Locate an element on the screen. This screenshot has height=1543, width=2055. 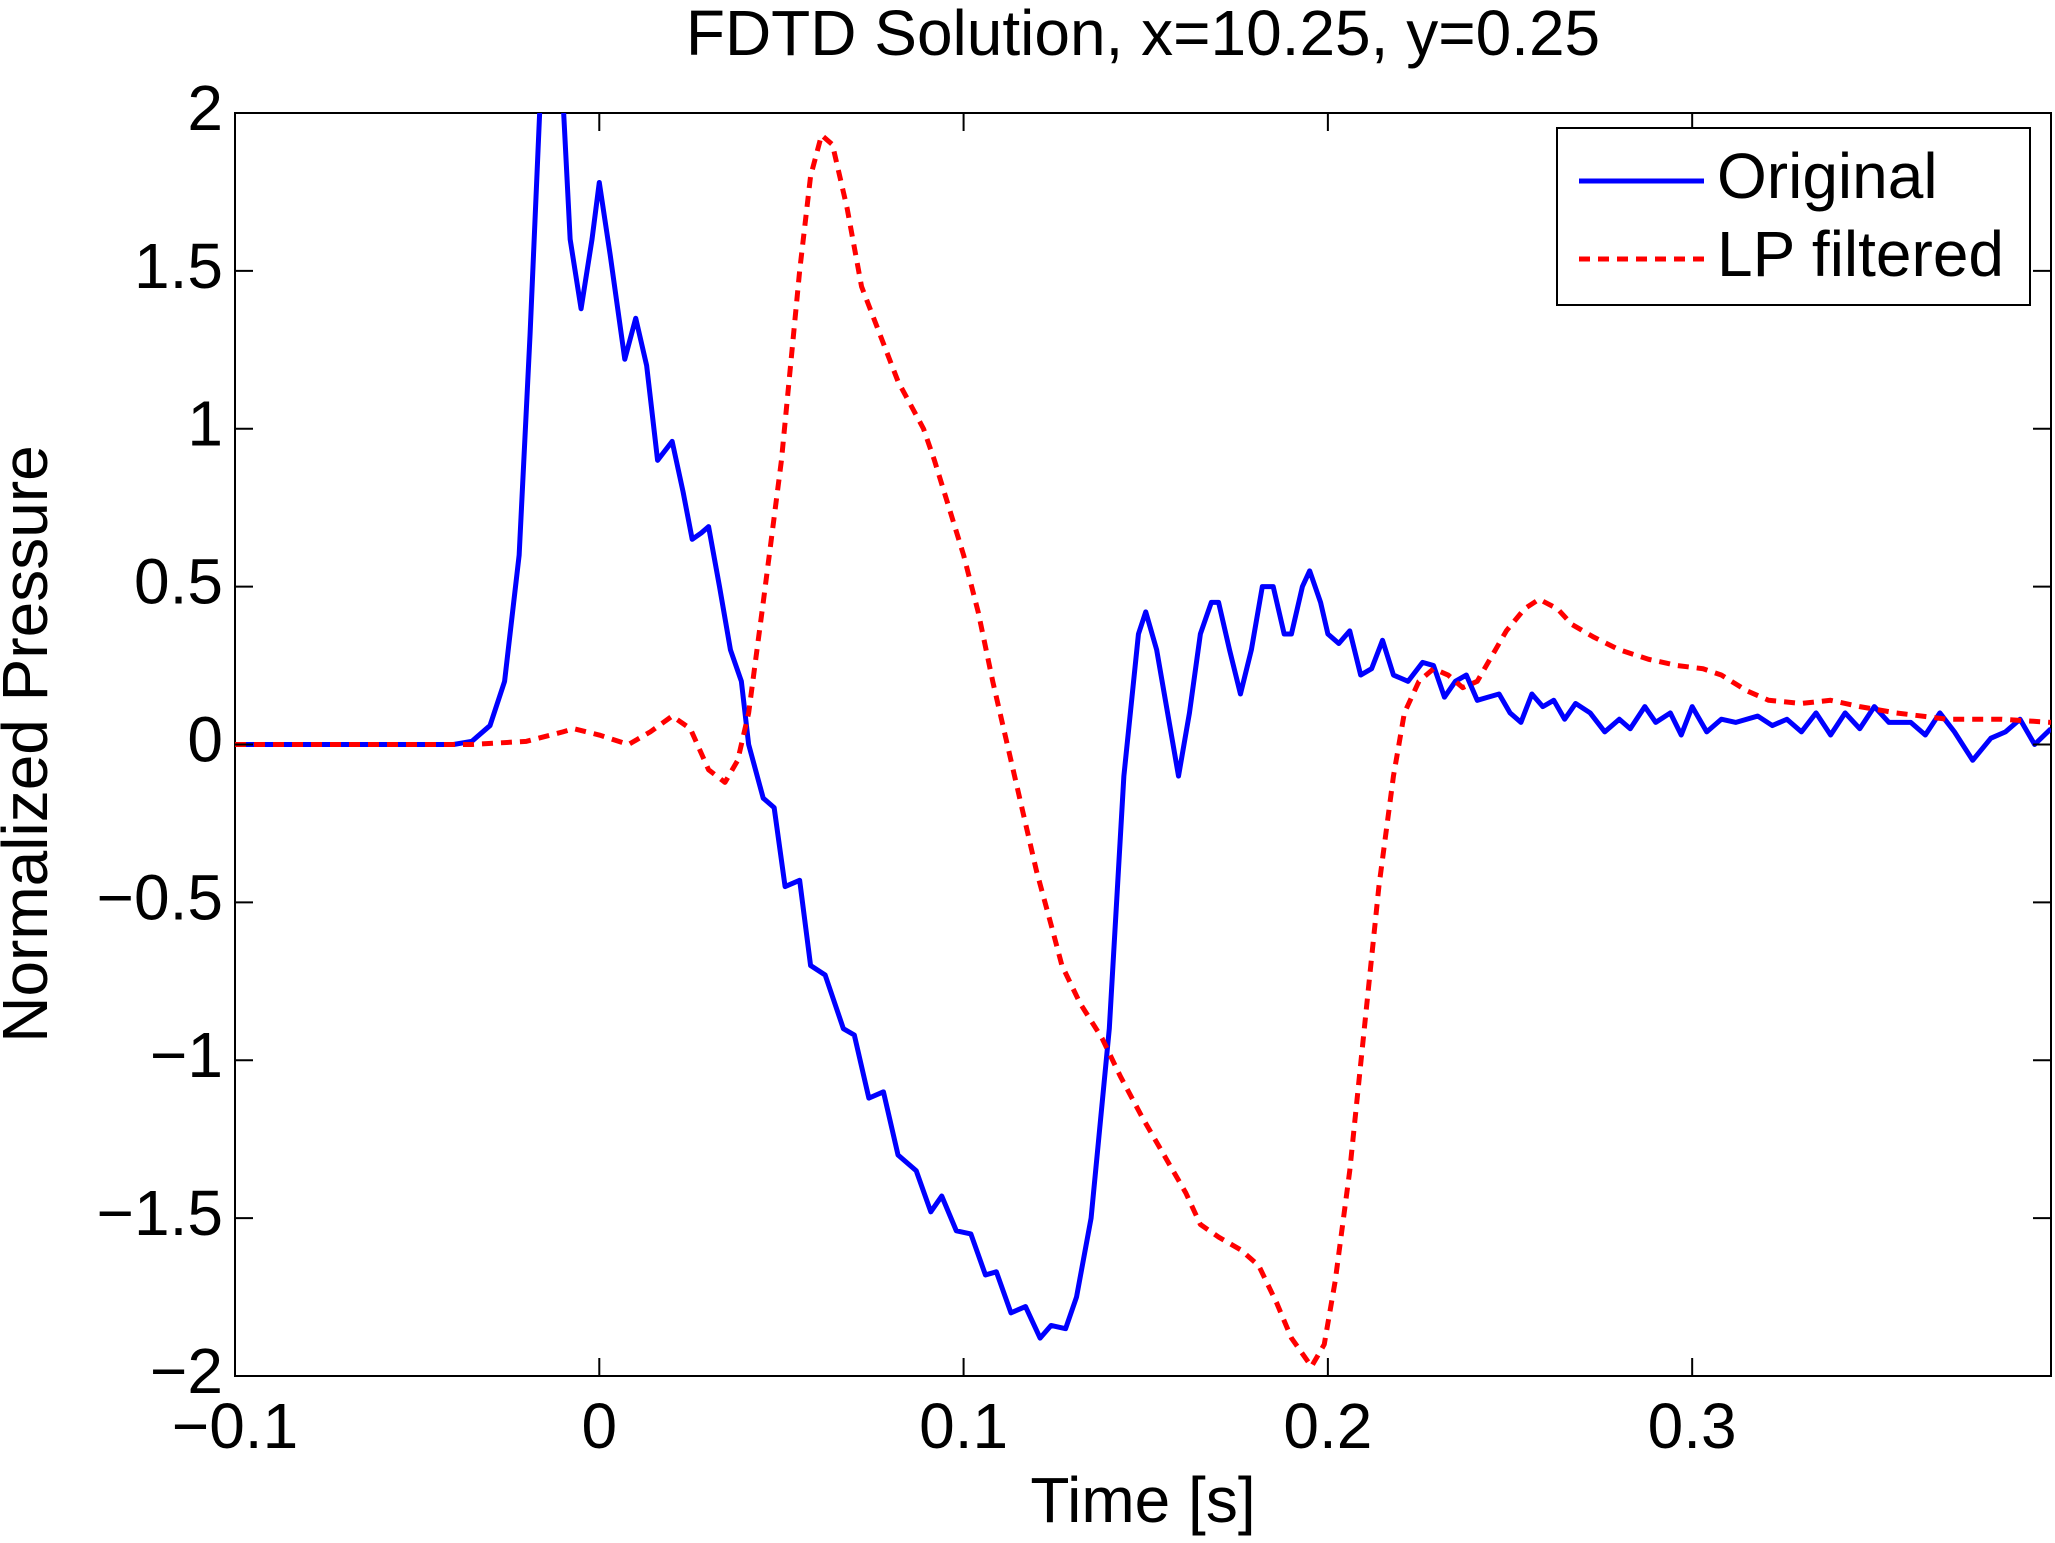
y-axis-label: Normalized Pressure is located at coordinates (30, 744).